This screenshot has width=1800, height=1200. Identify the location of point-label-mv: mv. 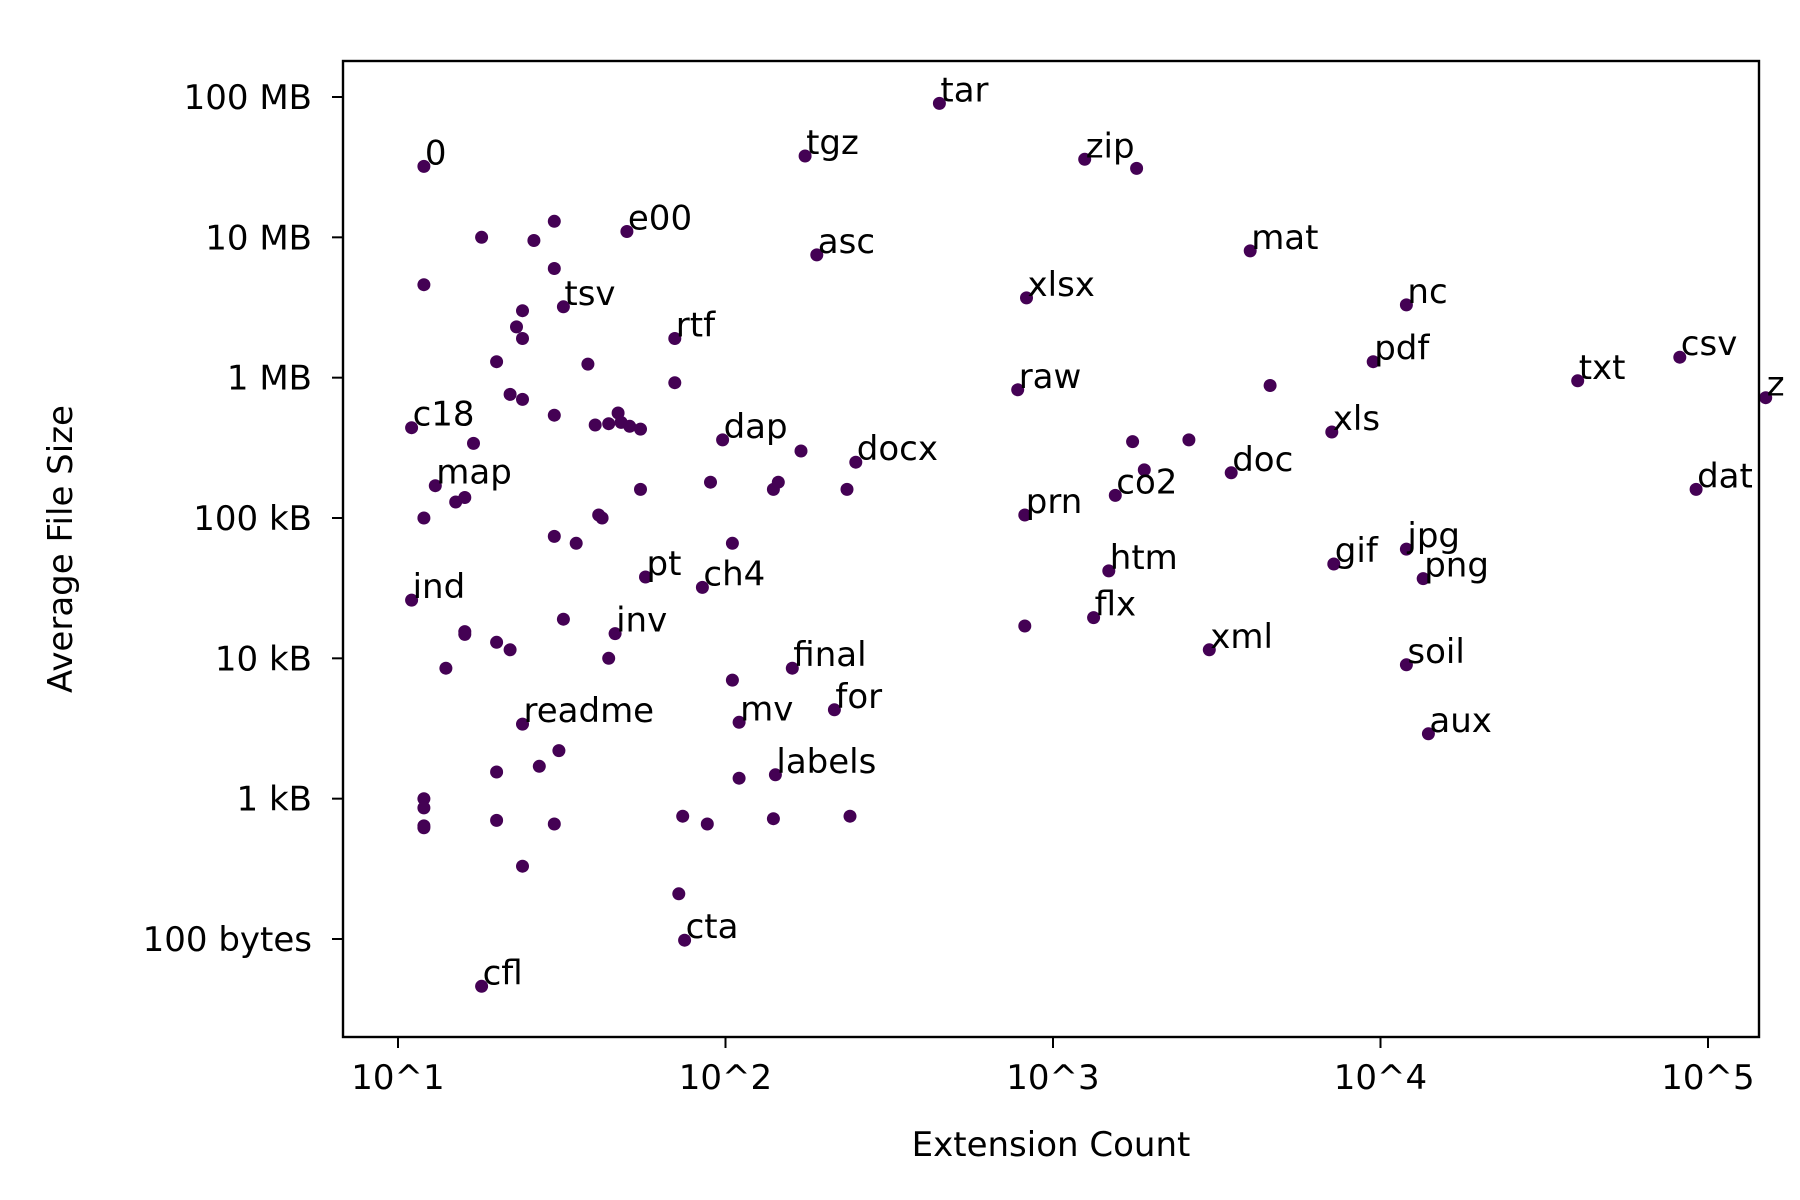
(766, 709).